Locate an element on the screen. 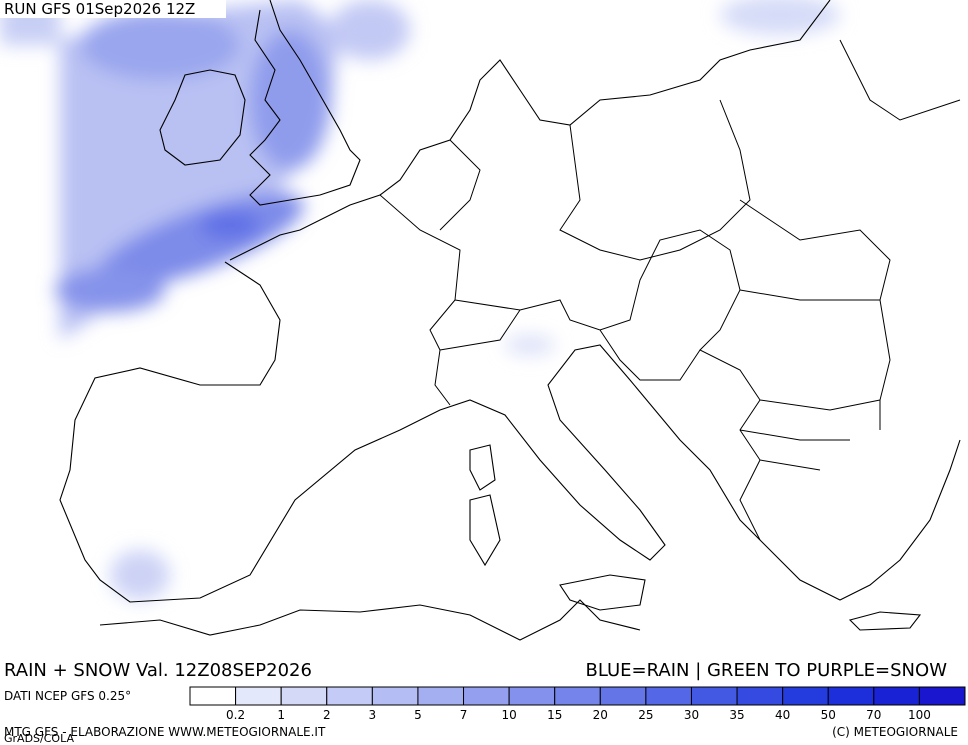 The height and width of the screenshot is (745, 968). legend-label: 3 is located at coordinates (373, 715).